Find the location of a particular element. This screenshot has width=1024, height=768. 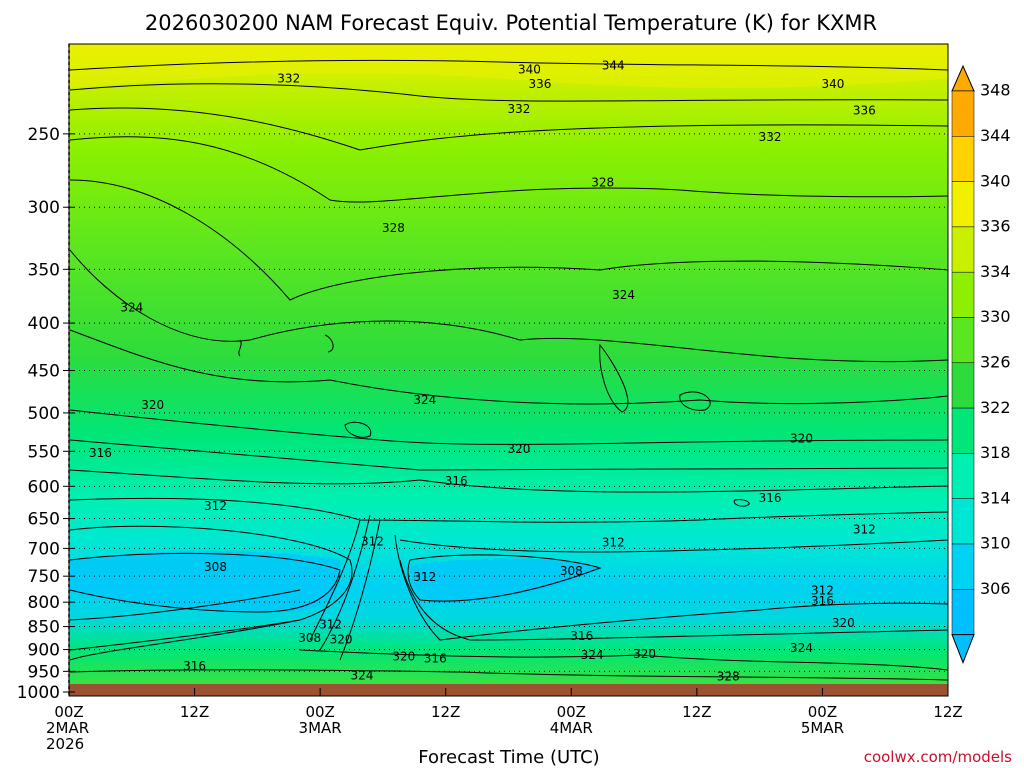

credit-text: coolwx.com/models is located at coordinates (938, 757).